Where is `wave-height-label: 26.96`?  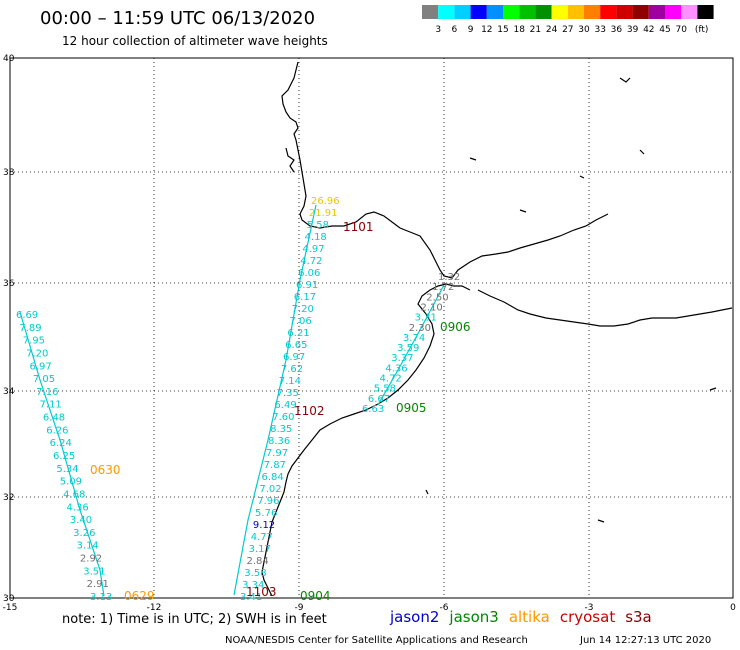 wave-height-label: 26.96 is located at coordinates (325, 201).